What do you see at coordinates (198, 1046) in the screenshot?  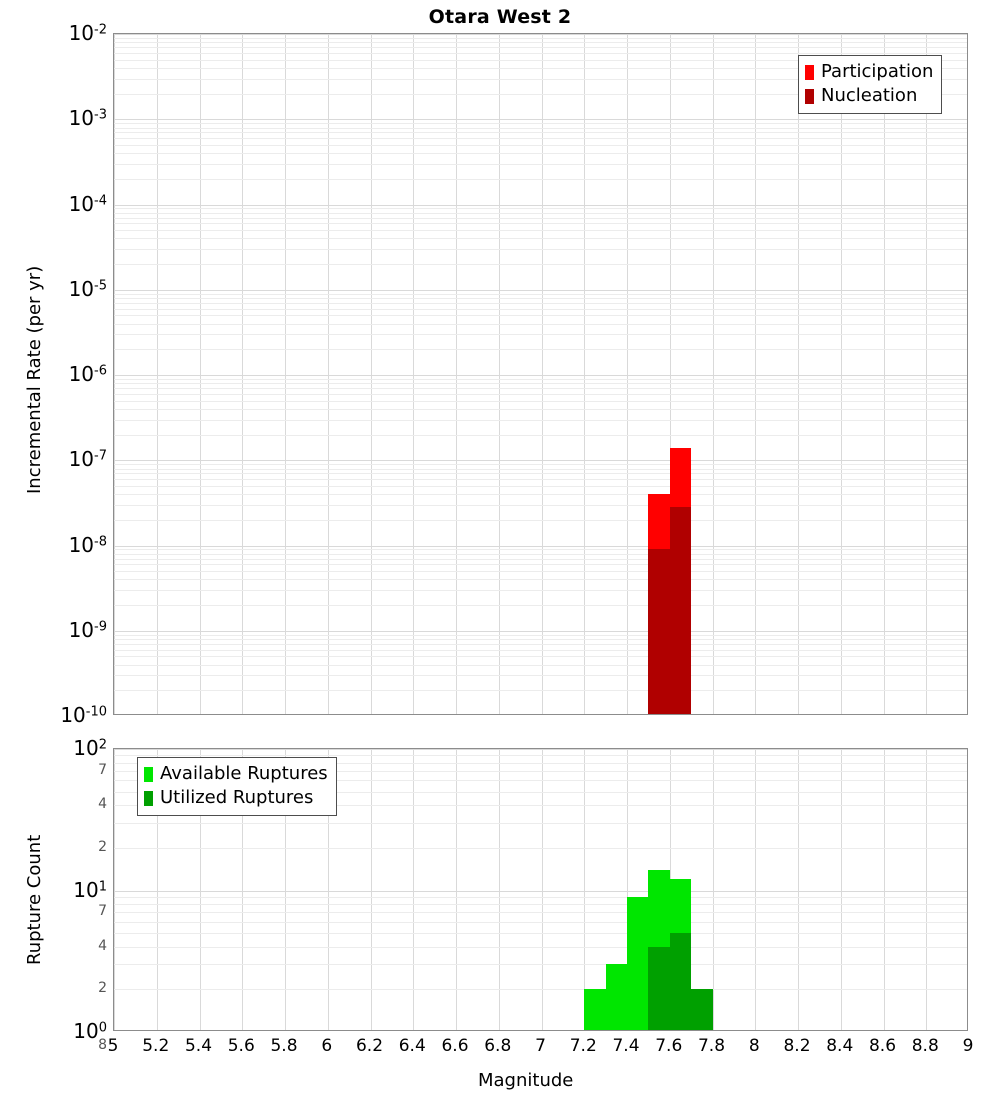 I see `x-axis-tick: 5.4` at bounding box center [198, 1046].